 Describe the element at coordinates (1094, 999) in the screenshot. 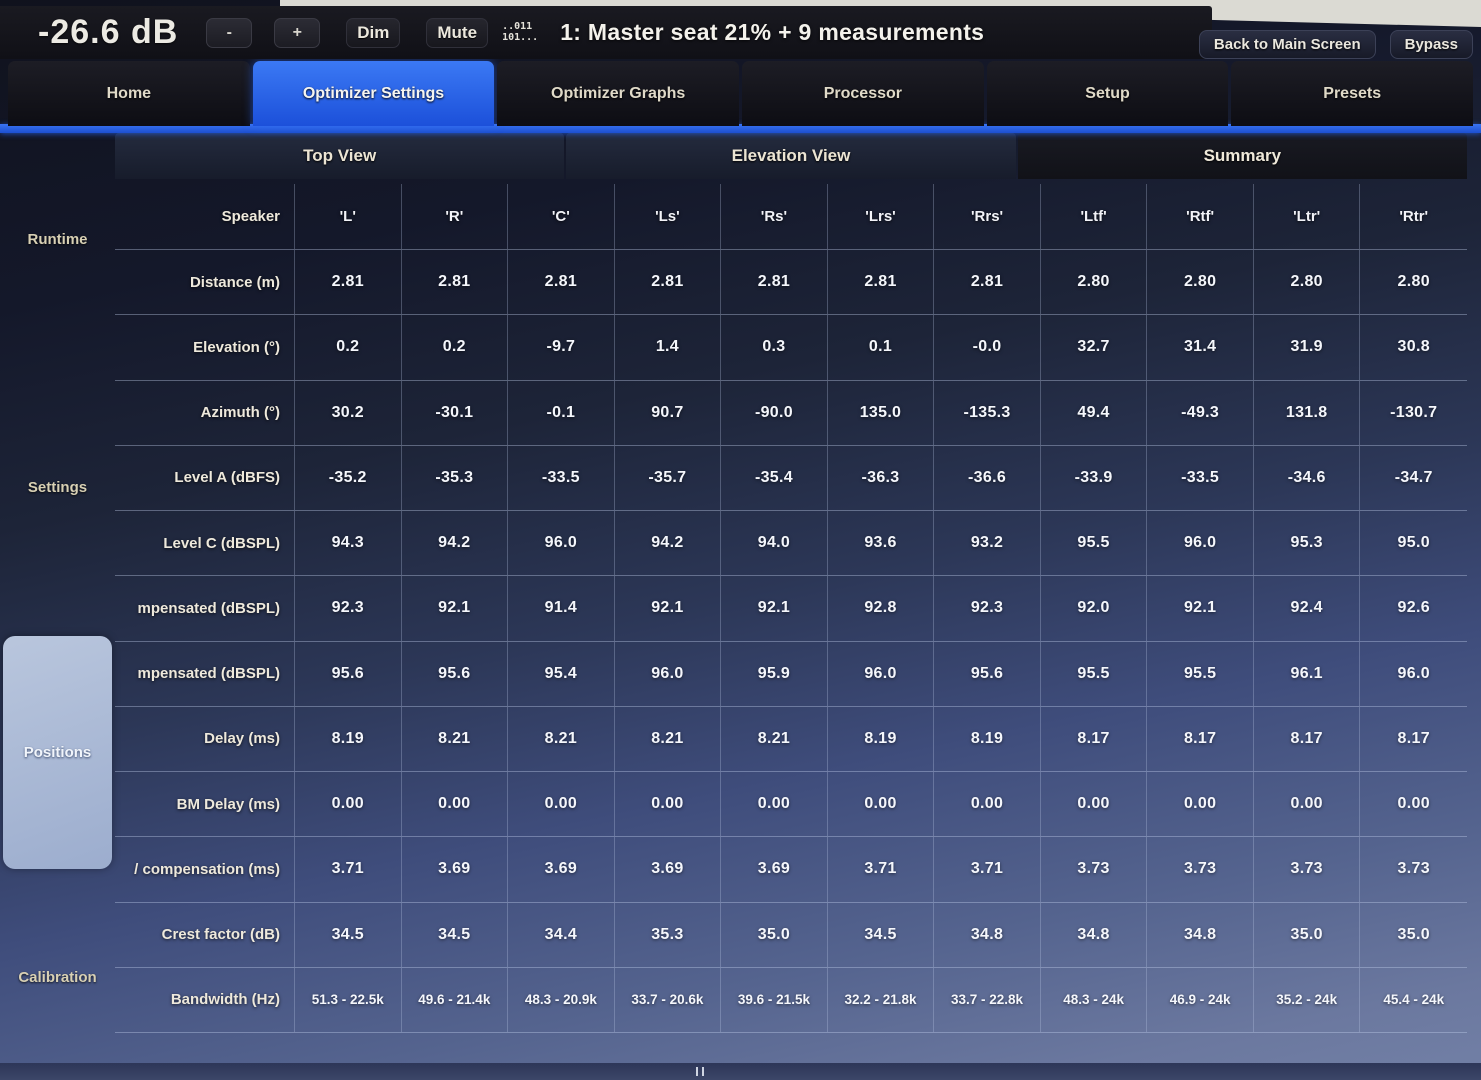

I see `value-cell: 48.3 - 24k` at that location.